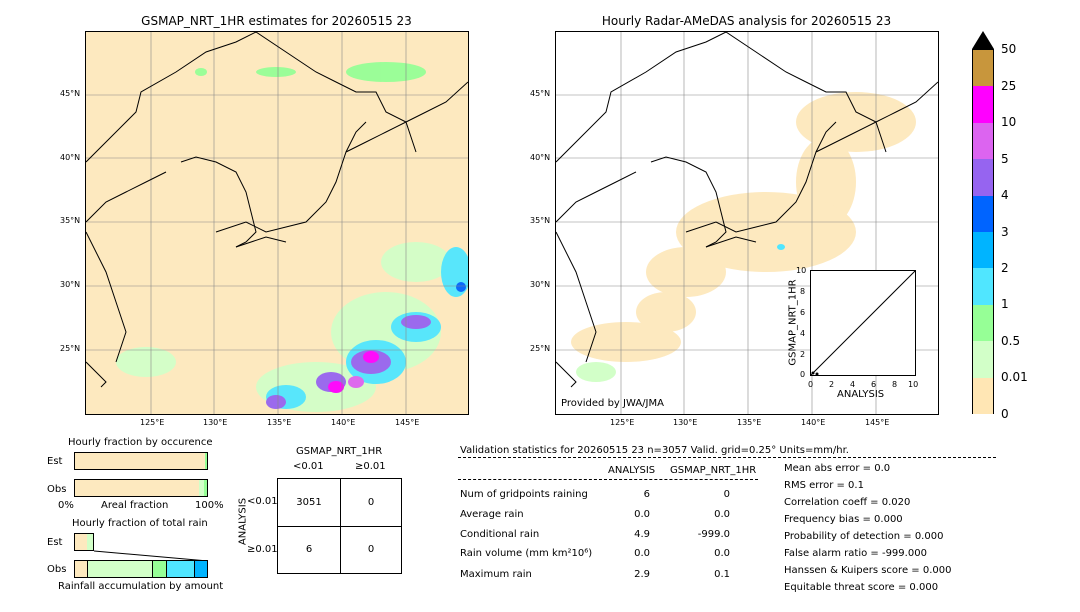 This screenshot has height=612, width=1080. Describe the element at coordinates (84, 542) in the screenshot. I see `est-total-bar` at that location.